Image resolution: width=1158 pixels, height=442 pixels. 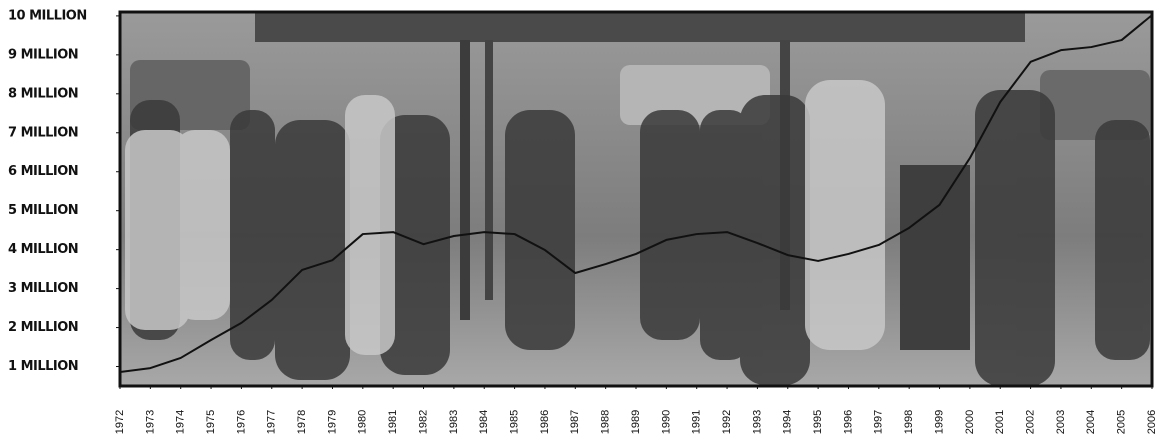 What do you see at coordinates (43, 54) in the screenshot?
I see `y-tick-label: 9 MILLION` at bounding box center [43, 54].